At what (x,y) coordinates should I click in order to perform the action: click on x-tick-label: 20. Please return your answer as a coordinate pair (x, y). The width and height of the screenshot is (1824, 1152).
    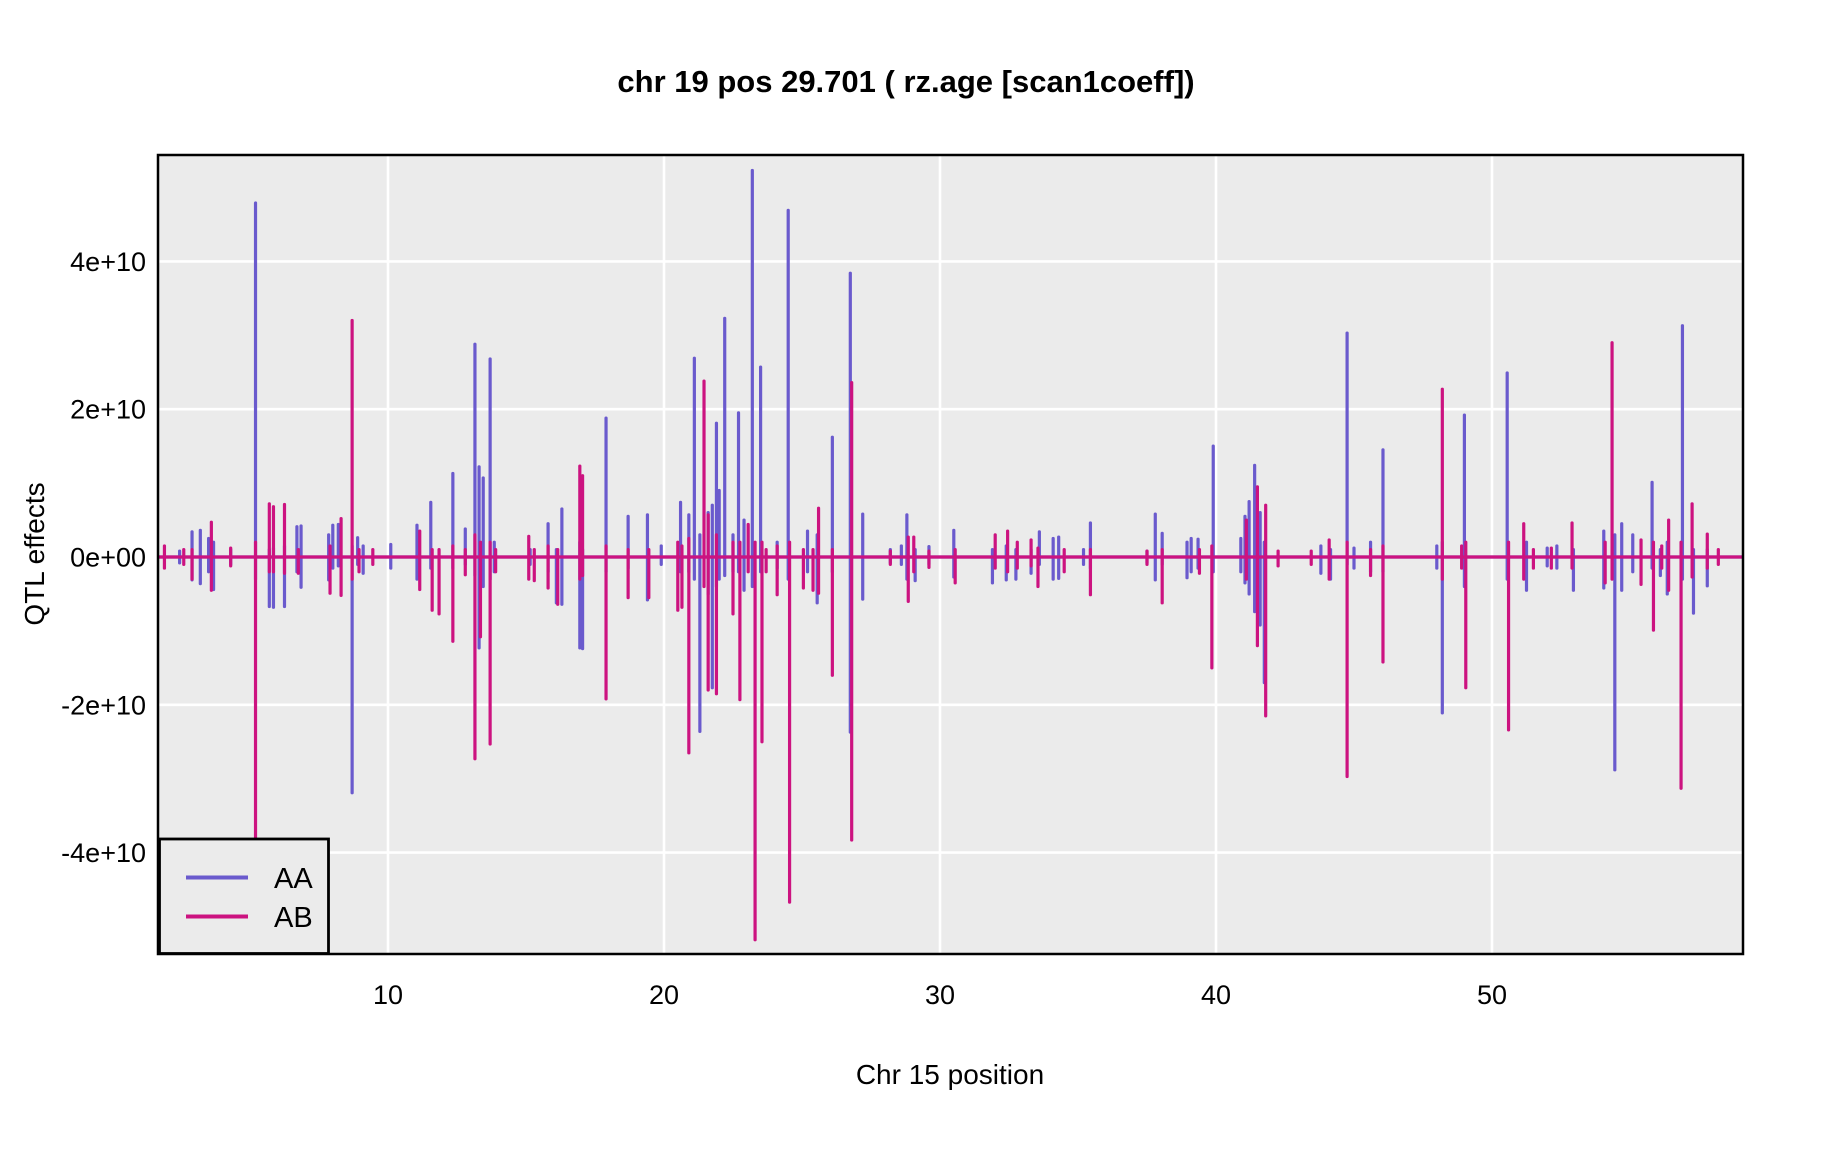
    Looking at the image, I should click on (664, 995).